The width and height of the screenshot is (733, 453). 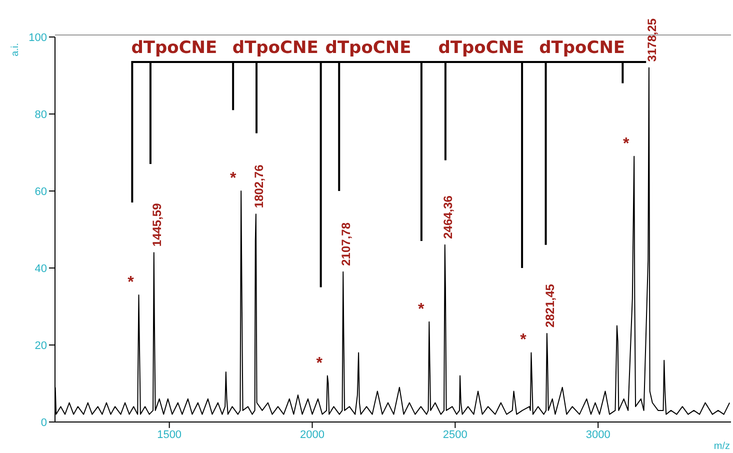 I want to click on y-tick-label: 80, so click(x=40, y=114).